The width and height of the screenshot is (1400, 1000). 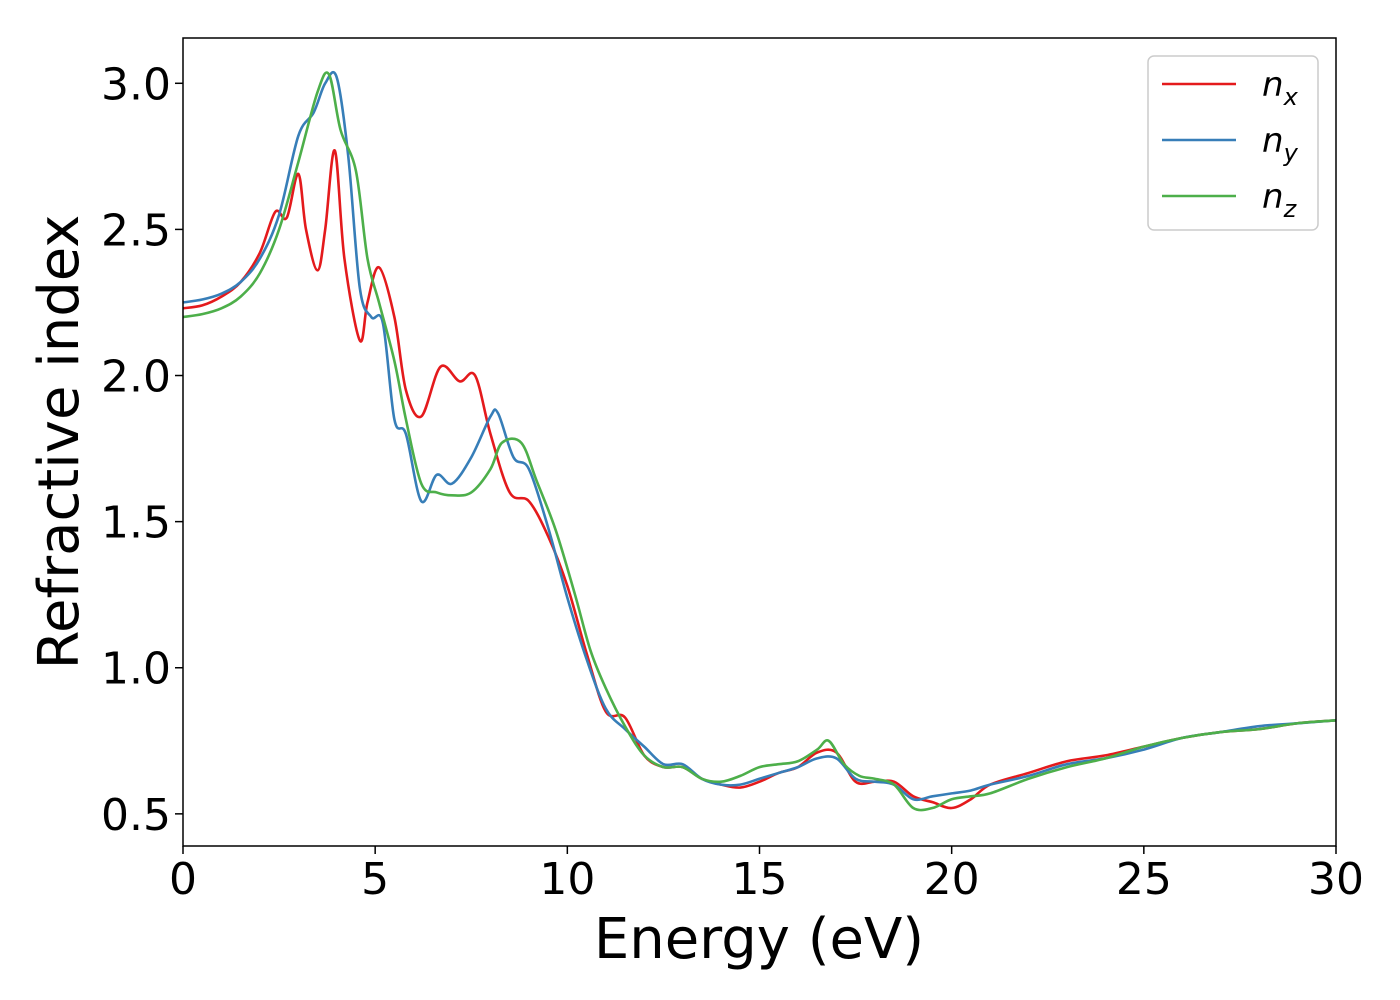 What do you see at coordinates (1291, 153) in the screenshot?
I see `legend-label-subscript: y` at bounding box center [1291, 153].